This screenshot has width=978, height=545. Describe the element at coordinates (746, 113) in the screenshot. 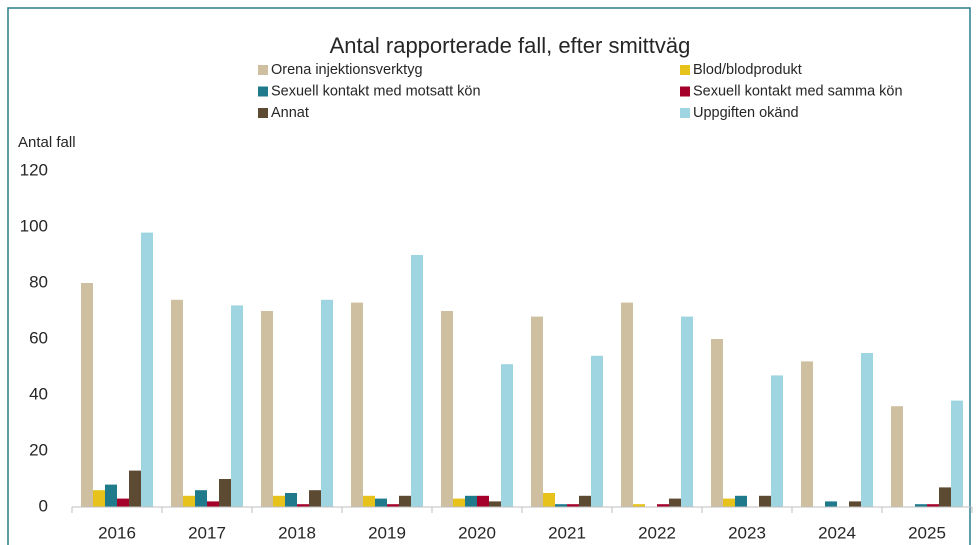

I see `legend-label: Uppgiften okänd` at that location.